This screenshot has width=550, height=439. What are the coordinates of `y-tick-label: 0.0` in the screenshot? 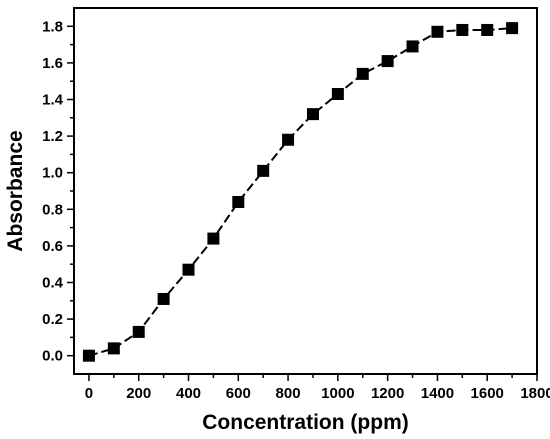 It's located at (52, 356).